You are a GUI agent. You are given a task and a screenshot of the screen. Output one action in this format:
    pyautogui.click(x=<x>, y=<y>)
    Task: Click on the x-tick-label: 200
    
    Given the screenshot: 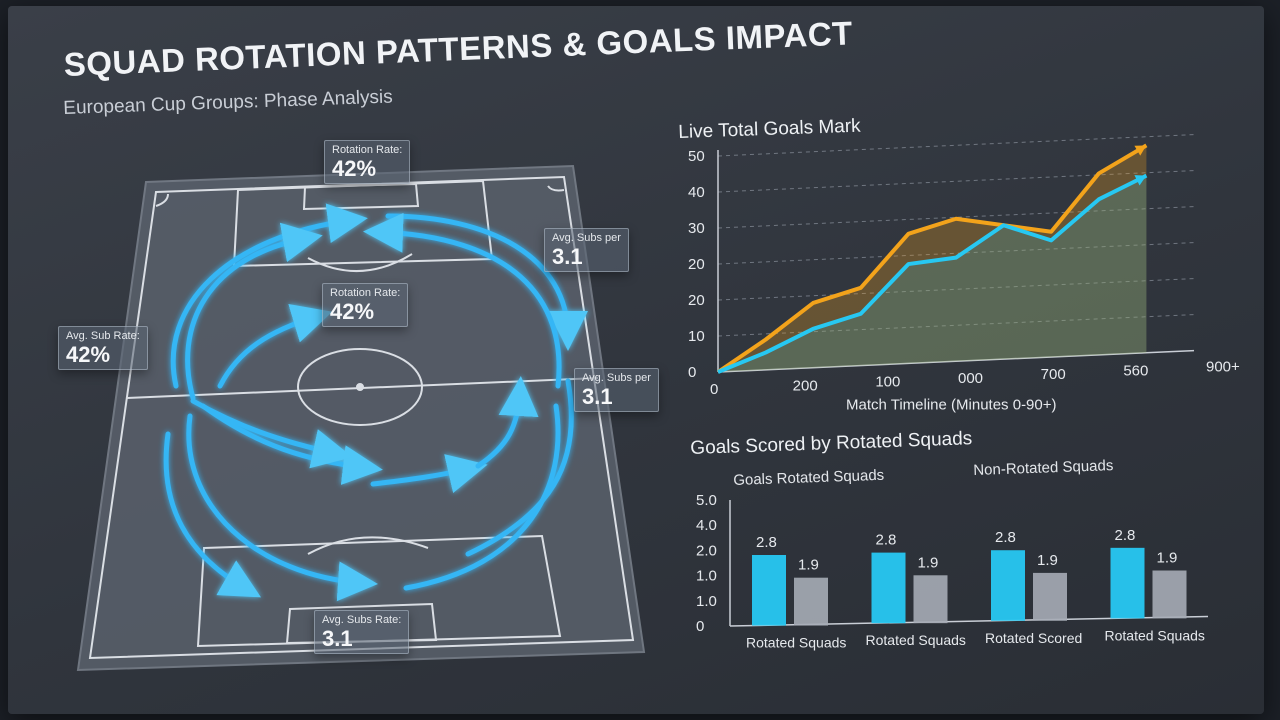 What is the action you would take?
    pyautogui.click(x=805, y=385)
    